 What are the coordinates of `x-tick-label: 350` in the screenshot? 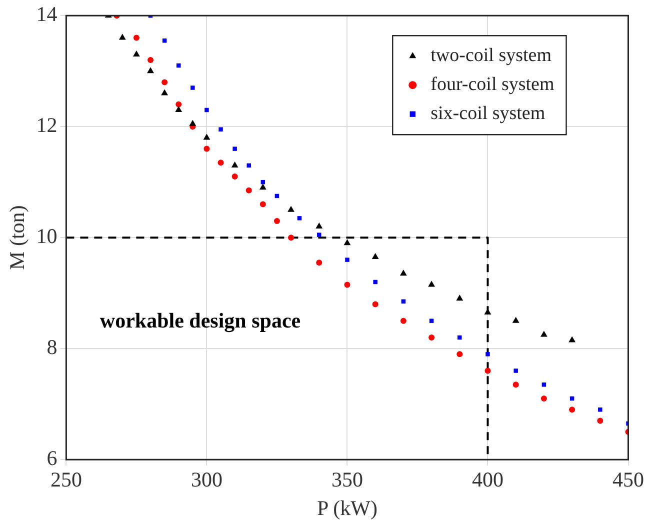 It's located at (347, 480).